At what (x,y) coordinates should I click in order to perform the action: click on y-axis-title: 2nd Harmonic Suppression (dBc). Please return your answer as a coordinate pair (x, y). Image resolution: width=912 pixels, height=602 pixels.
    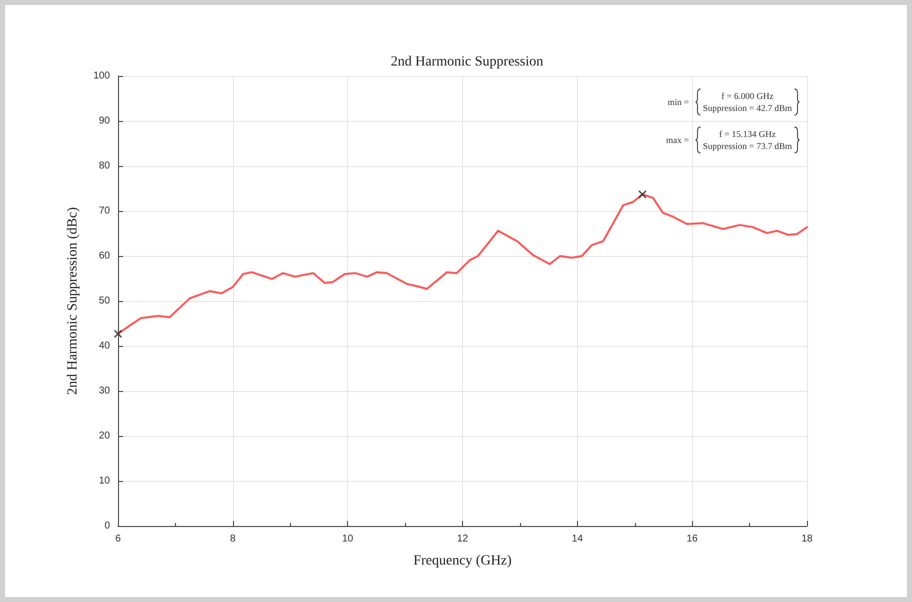
    Looking at the image, I should click on (73, 300).